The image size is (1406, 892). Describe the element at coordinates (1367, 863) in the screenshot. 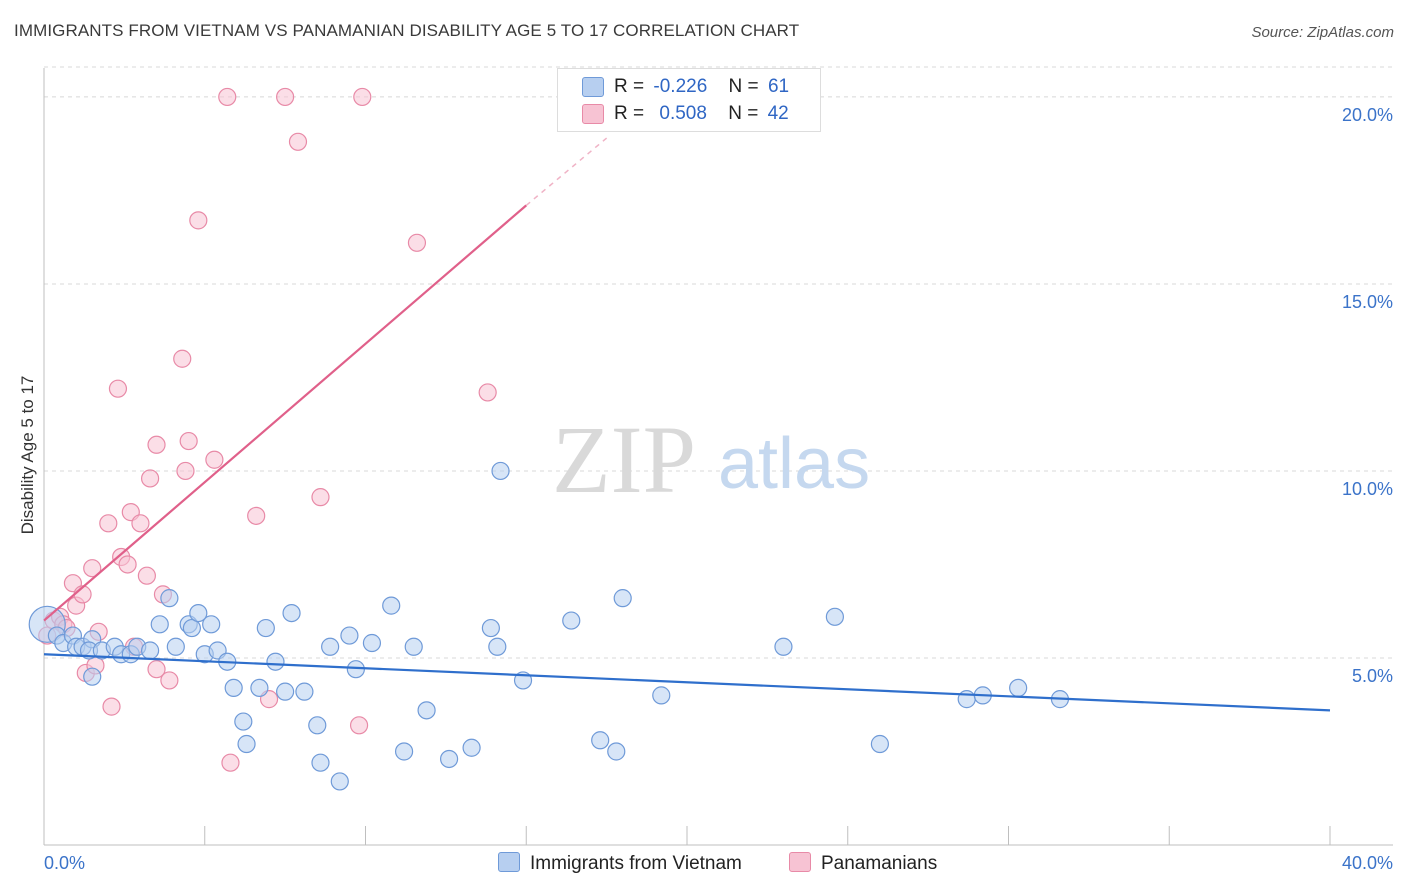

I see `x-tick-label-max: 40.0%` at that location.